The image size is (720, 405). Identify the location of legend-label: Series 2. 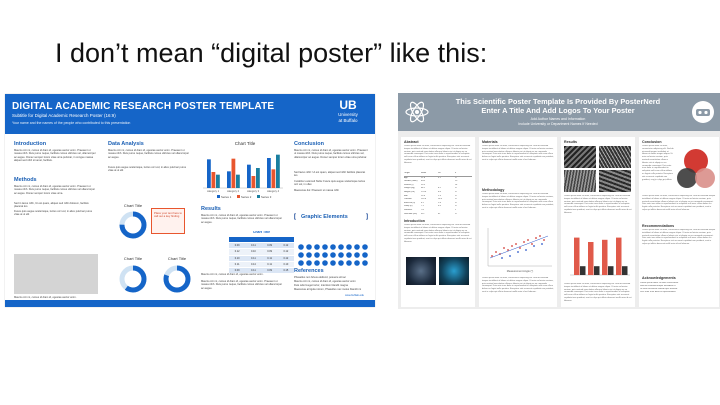
(246, 197).